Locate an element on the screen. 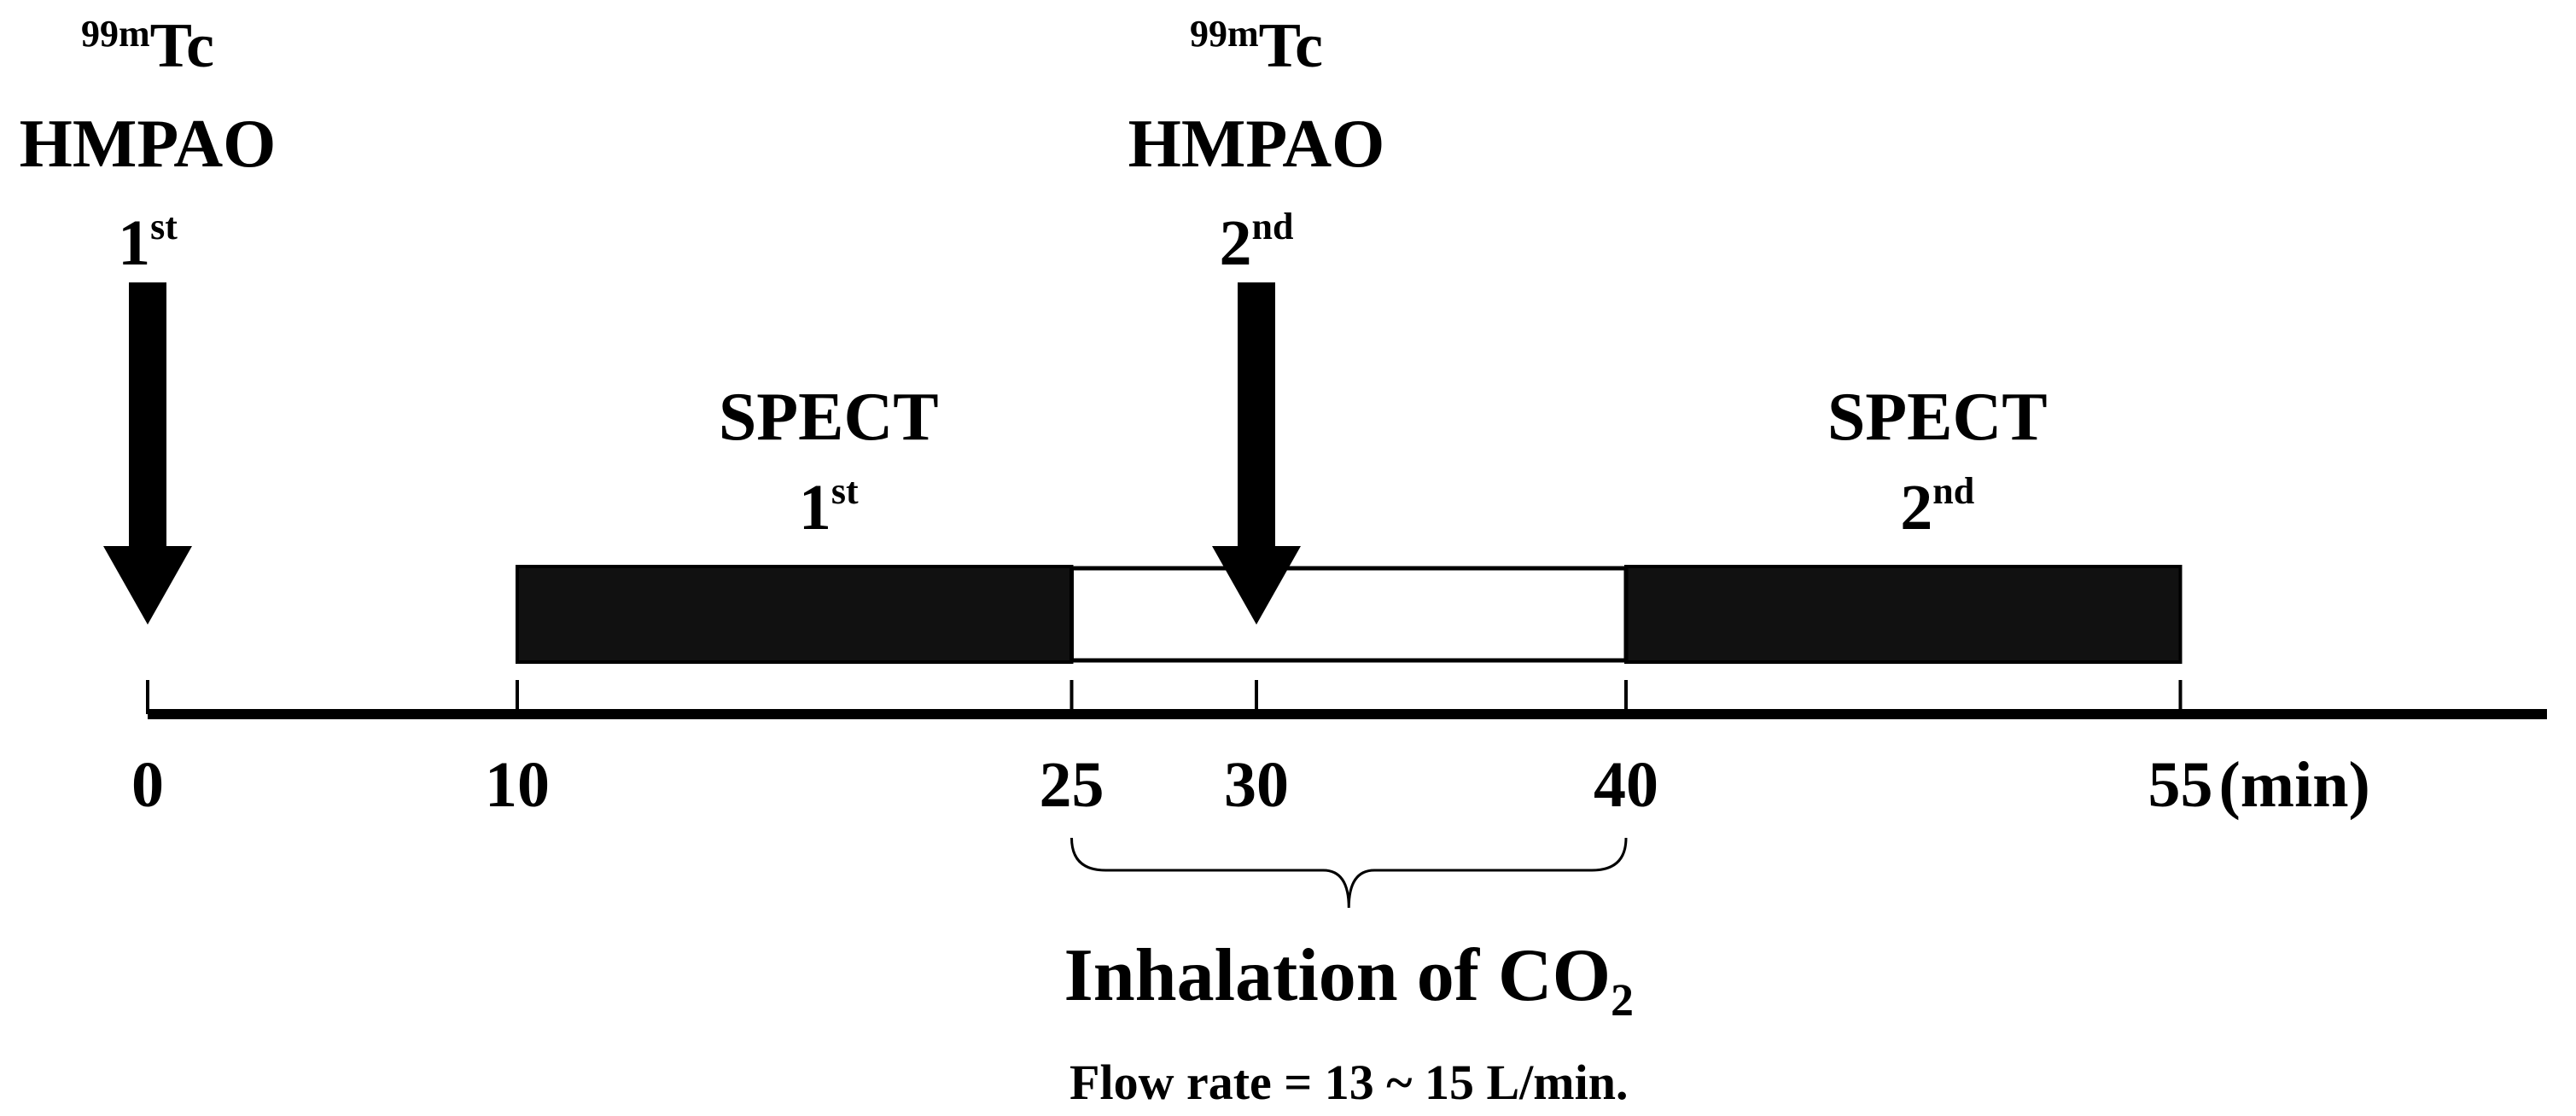 Image resolution: width=2576 pixels, height=1116 pixels. tick-label: 25 is located at coordinates (1072, 785).